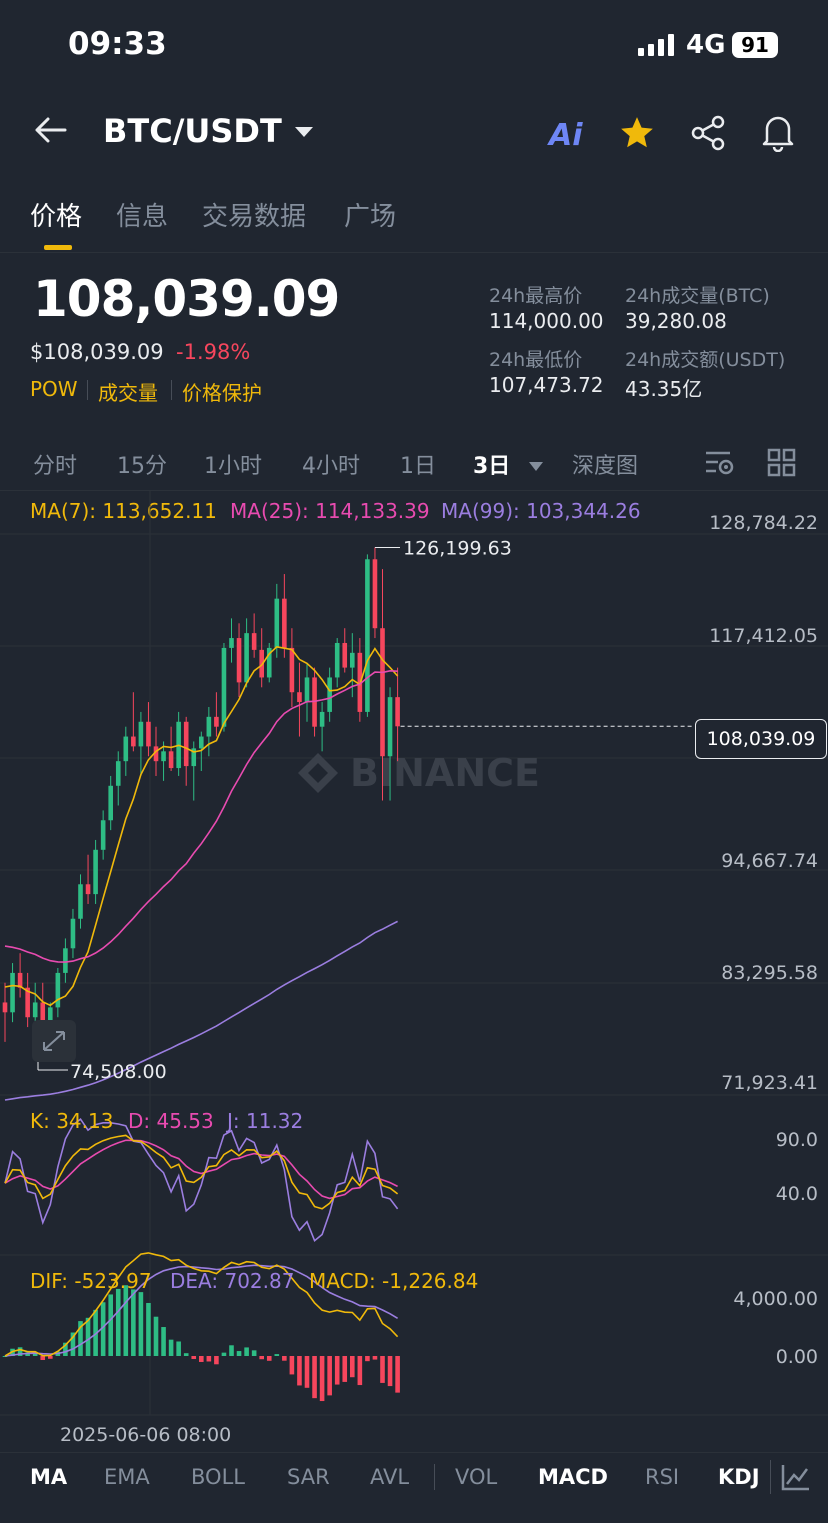  What do you see at coordinates (546, 321) in the screenshot?
I see `stat-high-value: 114,000.00` at bounding box center [546, 321].